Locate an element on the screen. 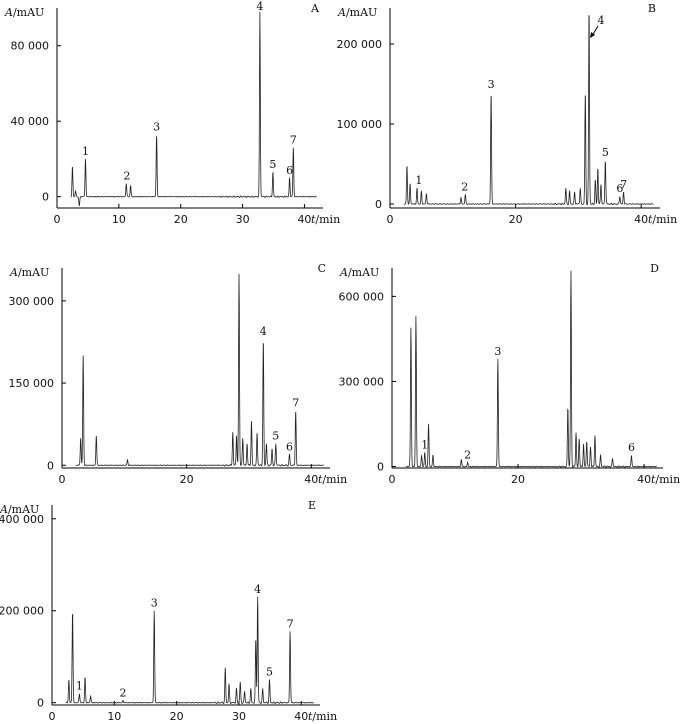 The image size is (700, 724). peak-arrowhead is located at coordinates (593, 35).